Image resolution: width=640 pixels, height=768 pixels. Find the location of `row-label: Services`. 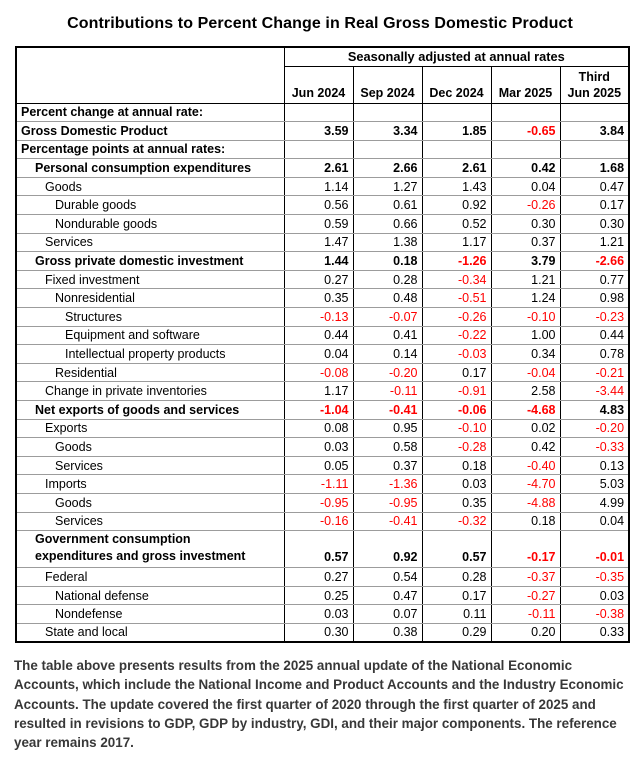

row-label: Services is located at coordinates (150, 242).